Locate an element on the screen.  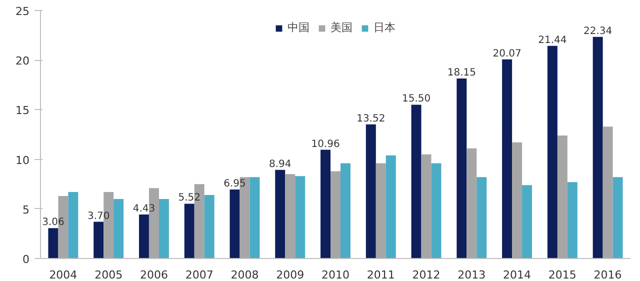
data-label: 21.44 is located at coordinates (552, 40).